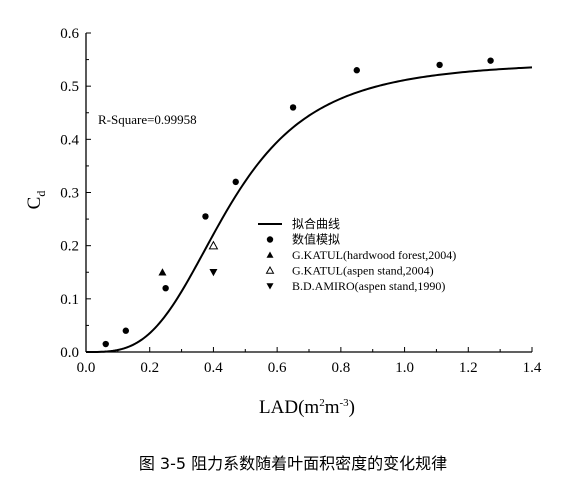 The image size is (586, 480). Describe the element at coordinates (468, 368) in the screenshot. I see `x-tick-label: 1.2` at that location.